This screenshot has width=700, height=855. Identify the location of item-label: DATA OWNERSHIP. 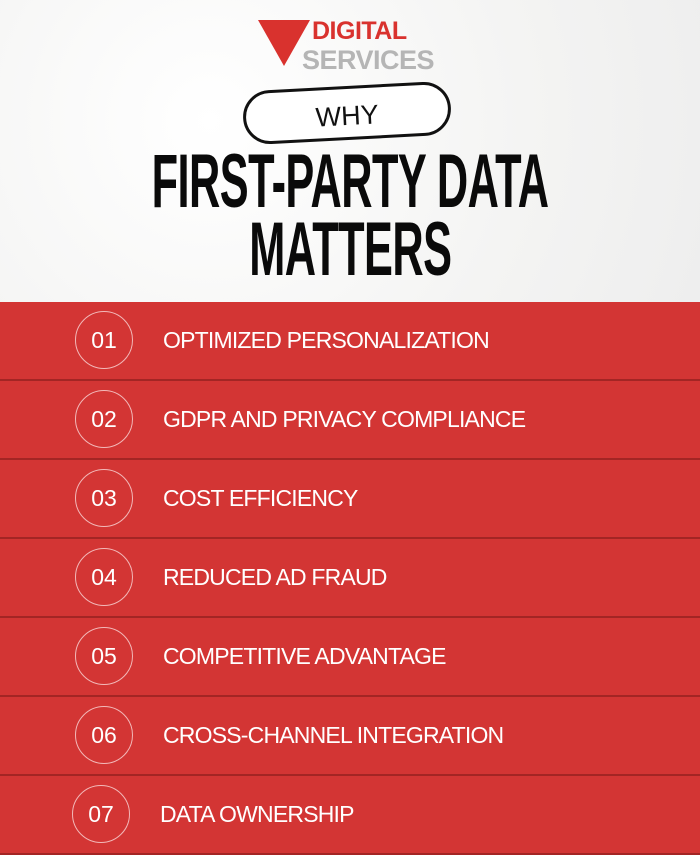
(257, 814).